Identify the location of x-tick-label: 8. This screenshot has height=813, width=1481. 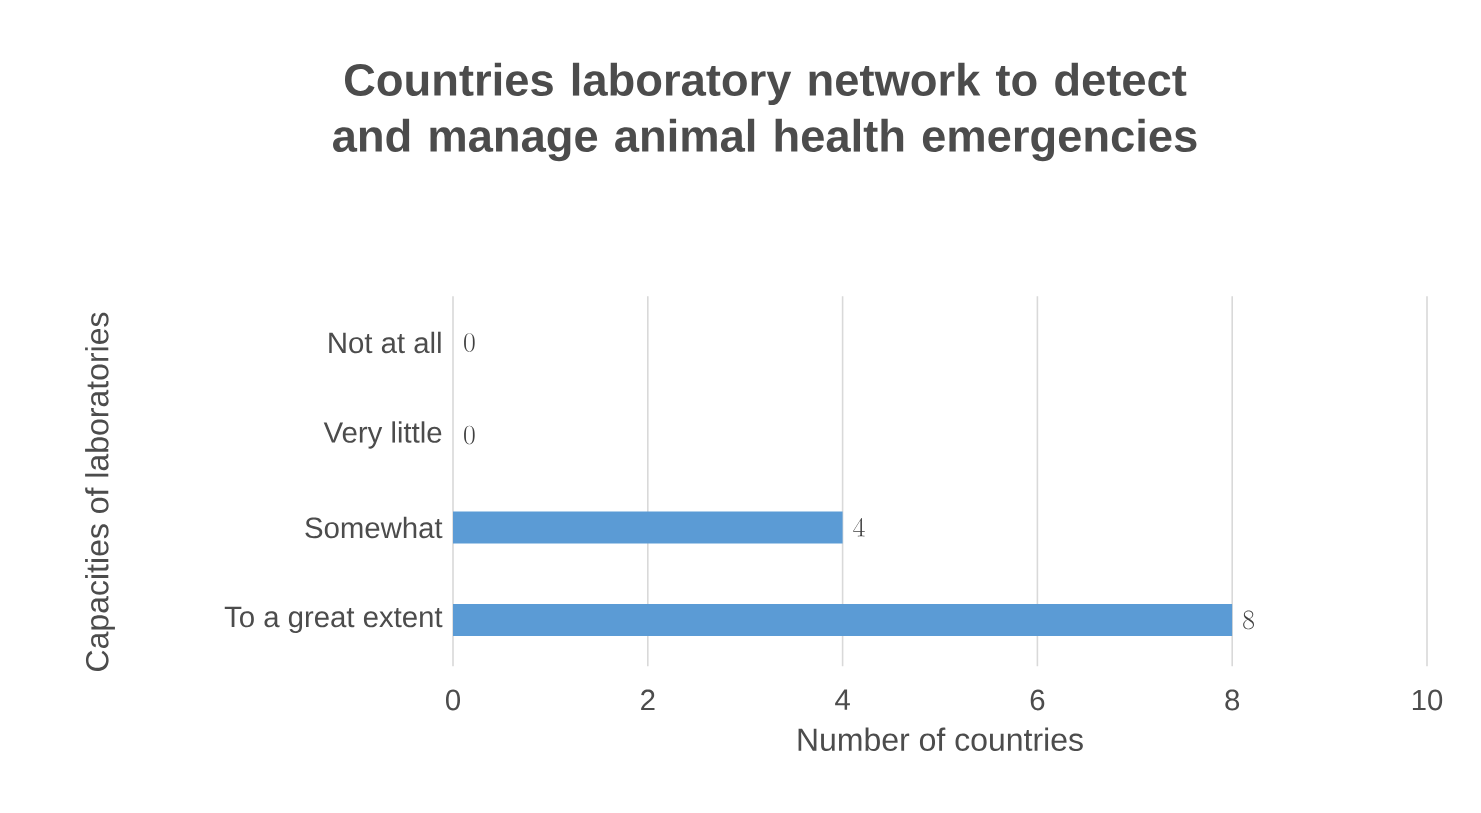
(1232, 700).